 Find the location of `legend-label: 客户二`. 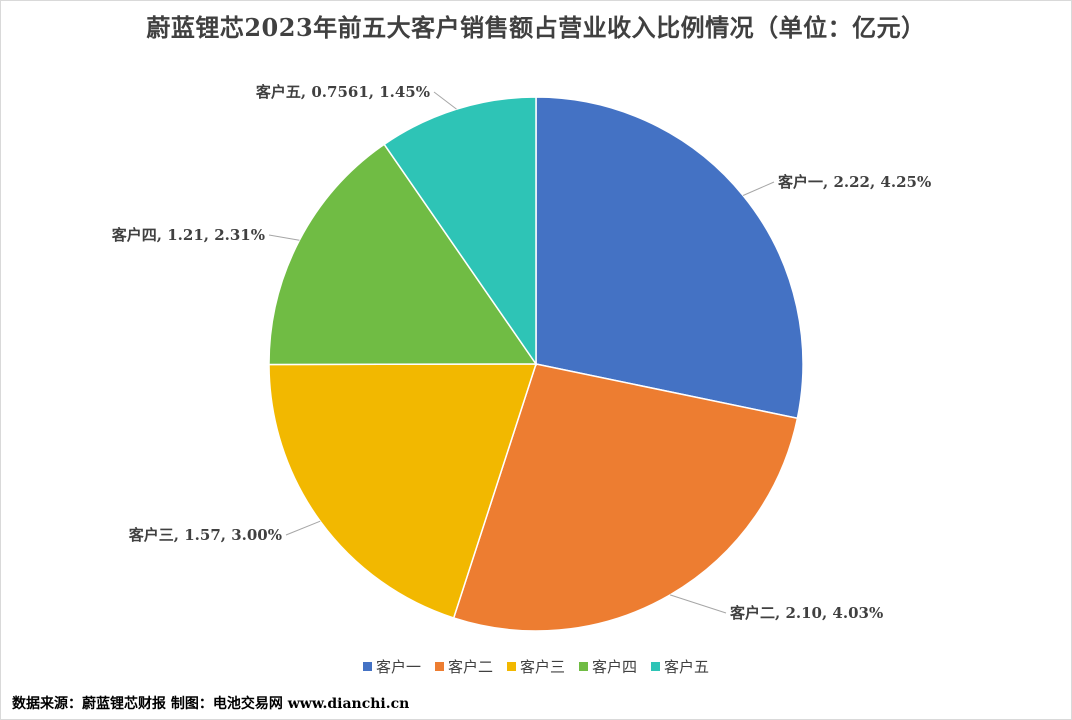

legend-label: 客户二 is located at coordinates (470, 667).